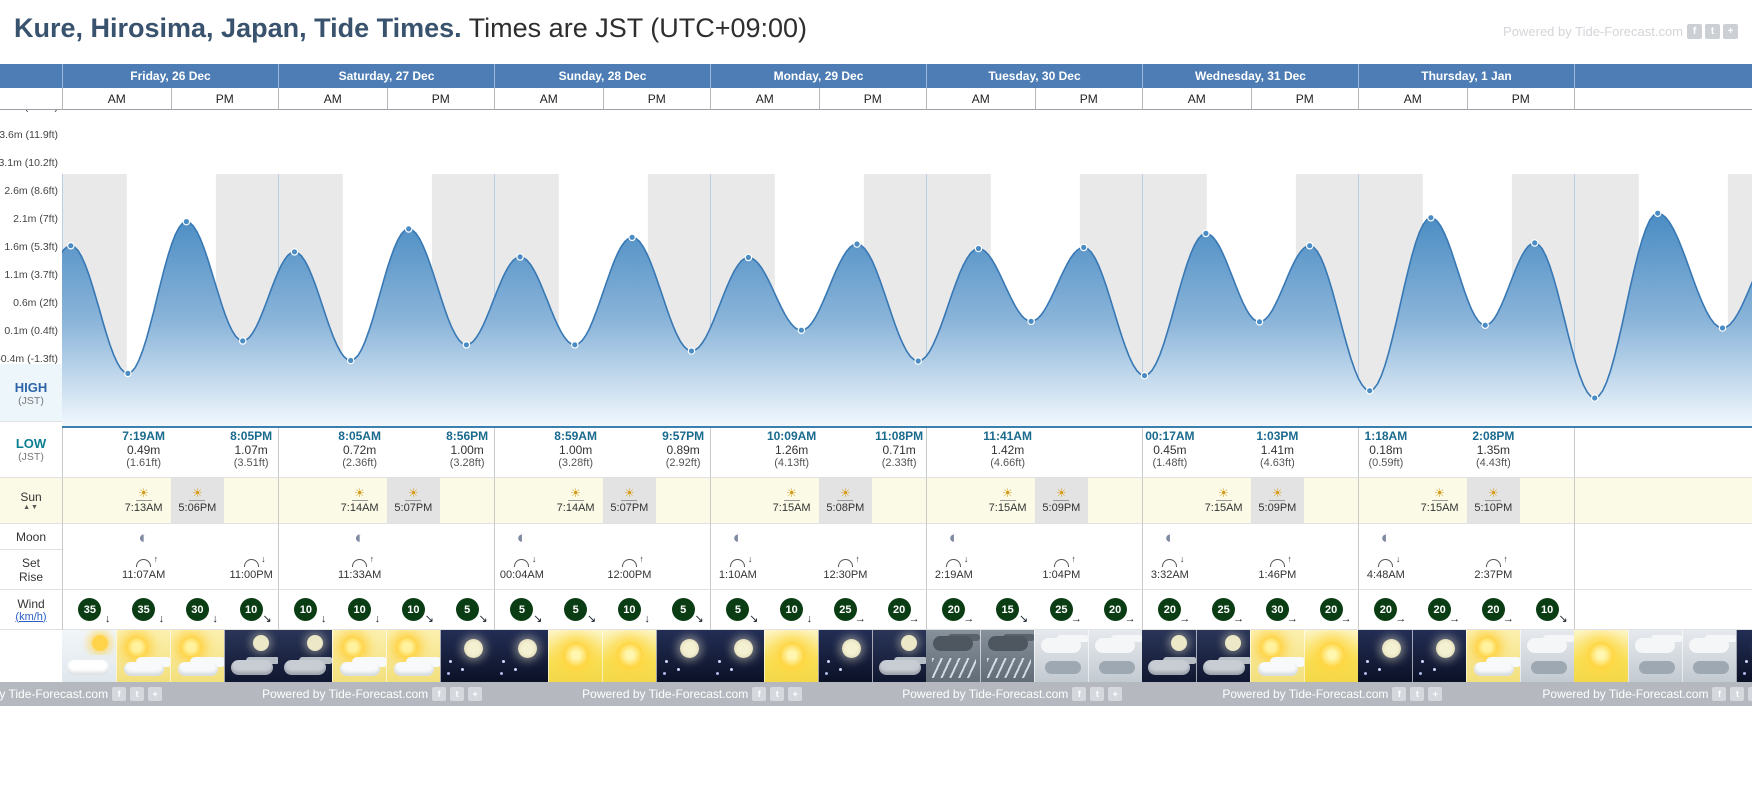 Image resolution: width=1752 pixels, height=787 pixels. I want to click on moon-direction-arrow: ↓, so click(1182, 558).